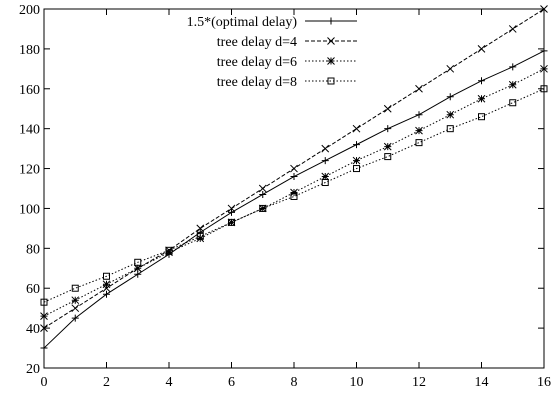 Image resolution: width=553 pixels, height=402 pixels. What do you see at coordinates (33, 329) in the screenshot?
I see `y-tick-label: 40` at bounding box center [33, 329].